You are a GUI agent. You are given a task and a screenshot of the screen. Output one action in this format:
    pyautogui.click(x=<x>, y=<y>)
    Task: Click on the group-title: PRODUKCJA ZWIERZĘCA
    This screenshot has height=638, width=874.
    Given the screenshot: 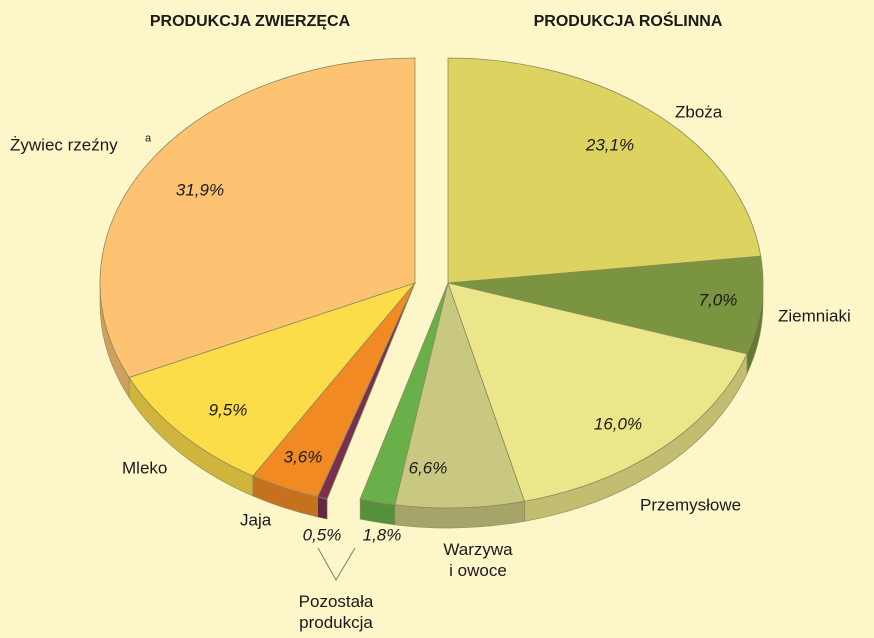 What is the action you would take?
    pyautogui.click(x=250, y=21)
    